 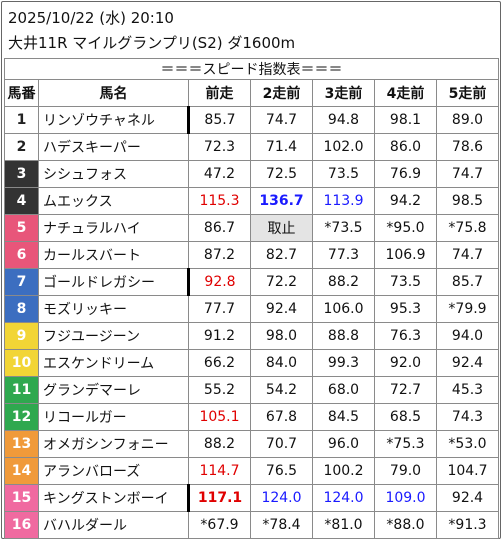 I want to click on col-header-4-races-ago: 4走前, so click(x=405, y=93).